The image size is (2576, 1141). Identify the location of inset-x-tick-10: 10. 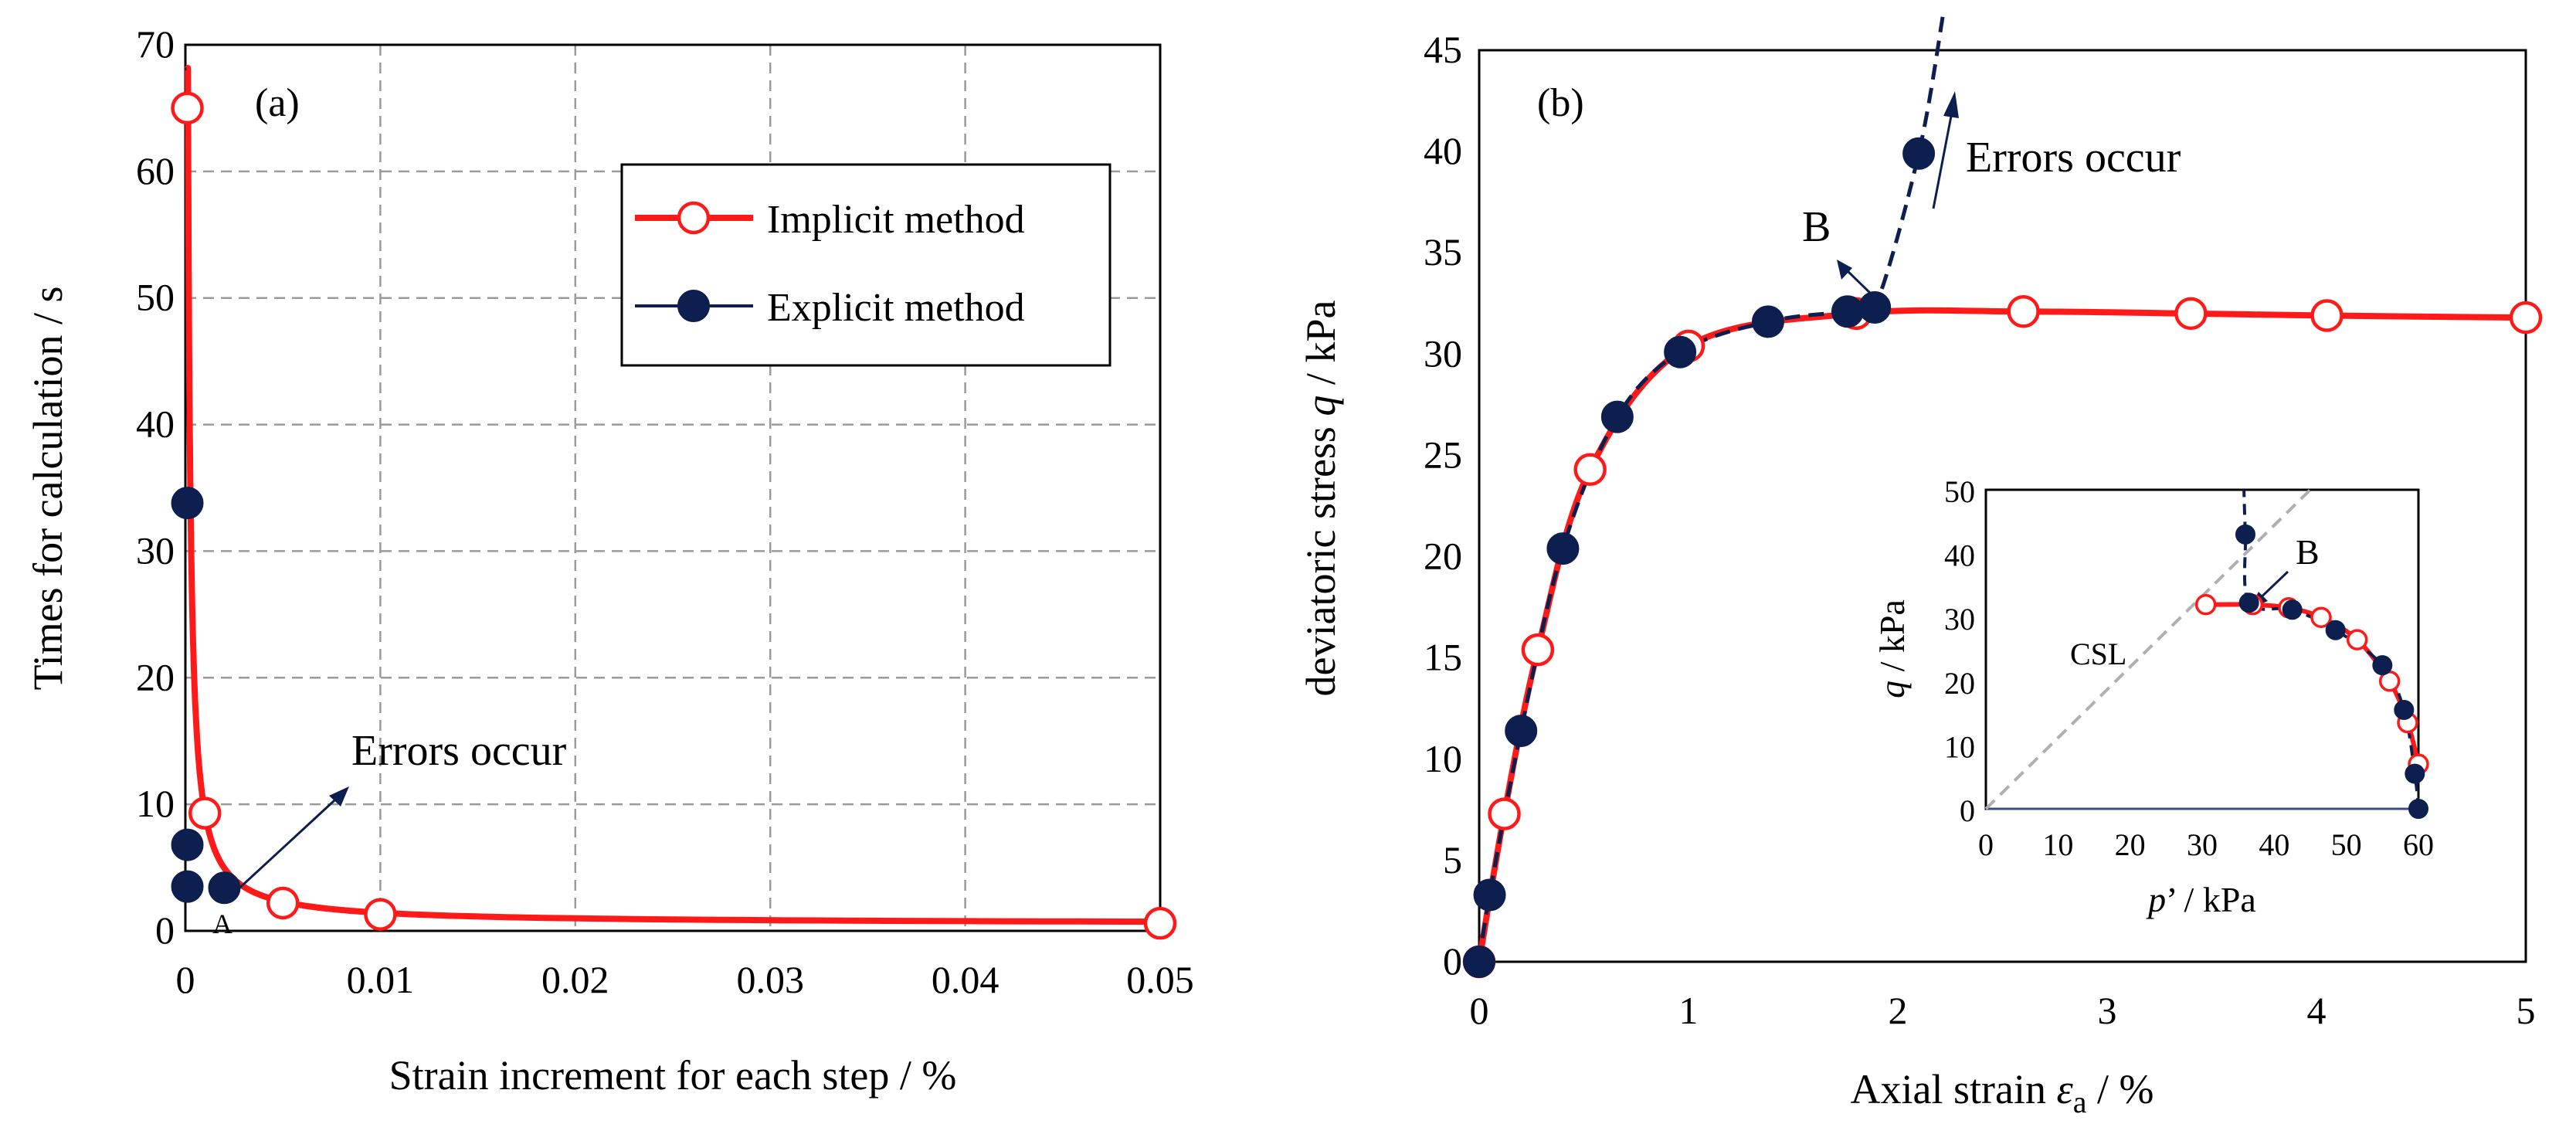
(2057, 844).